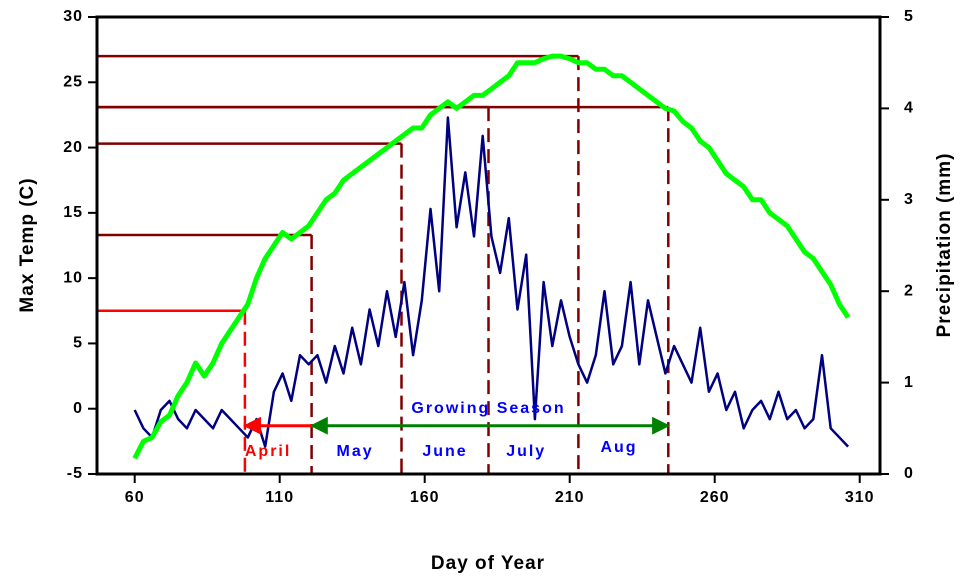 The height and width of the screenshot is (580, 964). Describe the element at coordinates (488, 408) in the screenshot. I see `arrow-label: Growing Season` at that location.